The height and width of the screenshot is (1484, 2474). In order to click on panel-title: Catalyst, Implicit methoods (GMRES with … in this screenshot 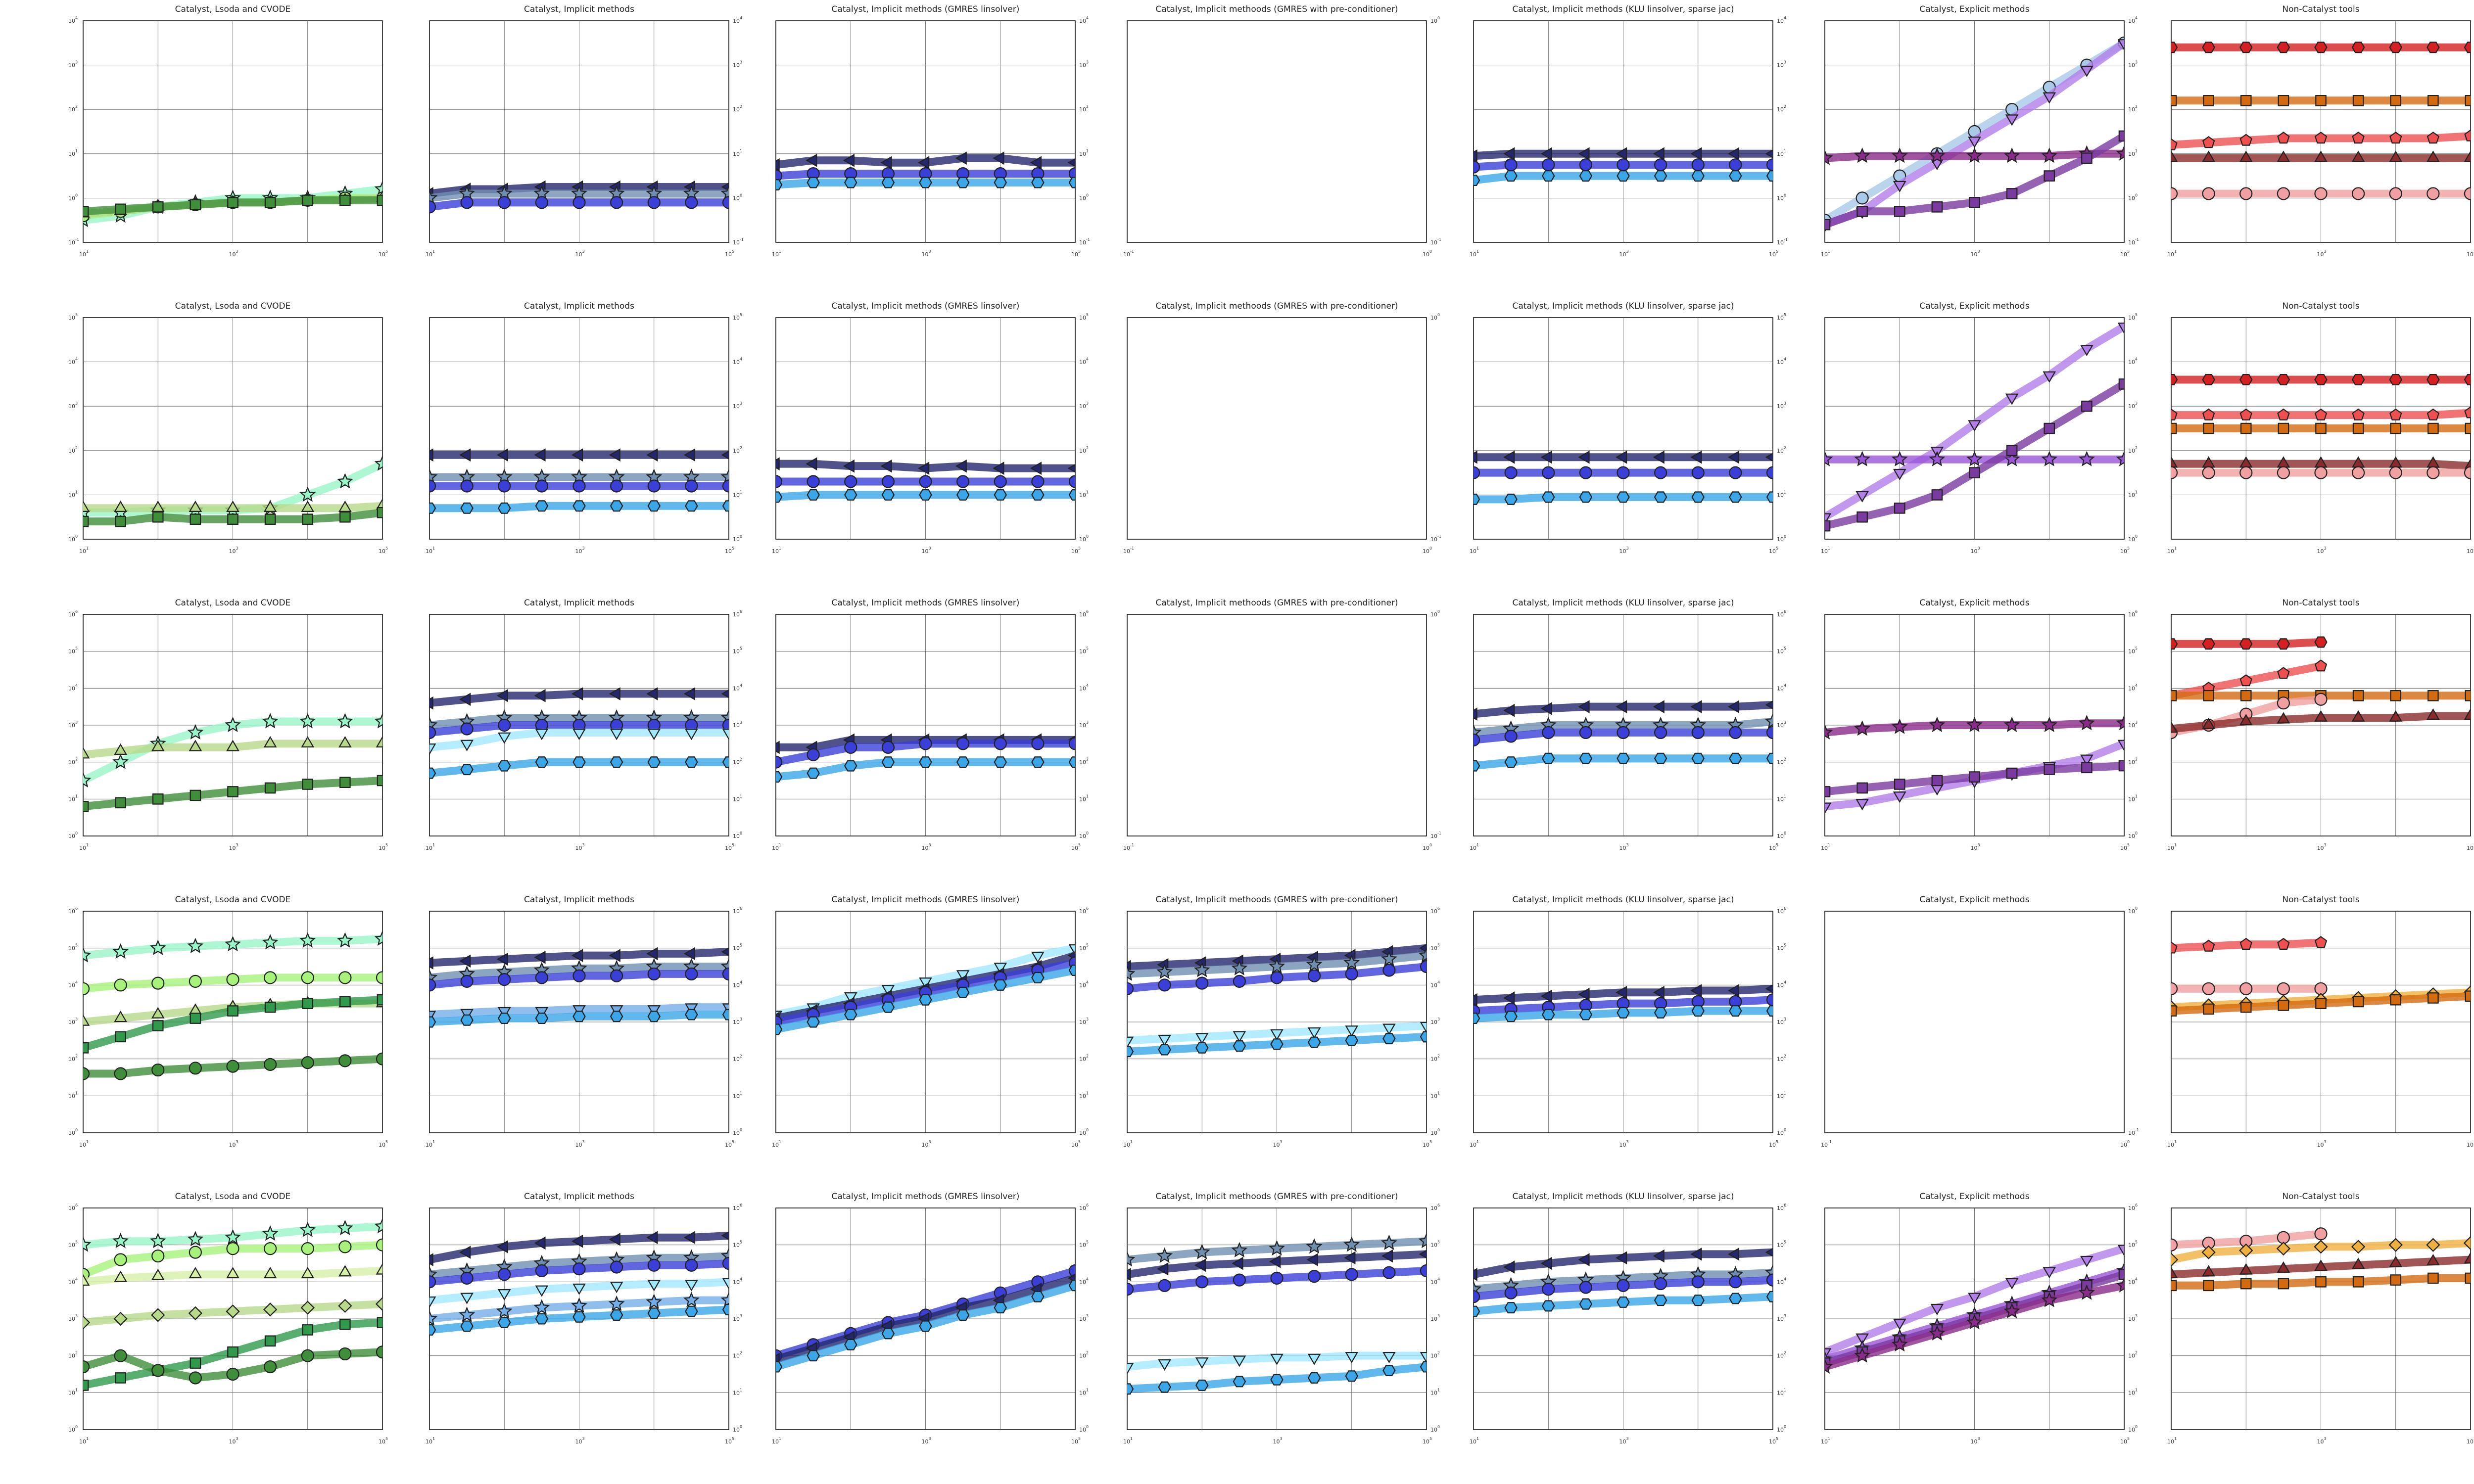, I will do `click(1276, 9)`.